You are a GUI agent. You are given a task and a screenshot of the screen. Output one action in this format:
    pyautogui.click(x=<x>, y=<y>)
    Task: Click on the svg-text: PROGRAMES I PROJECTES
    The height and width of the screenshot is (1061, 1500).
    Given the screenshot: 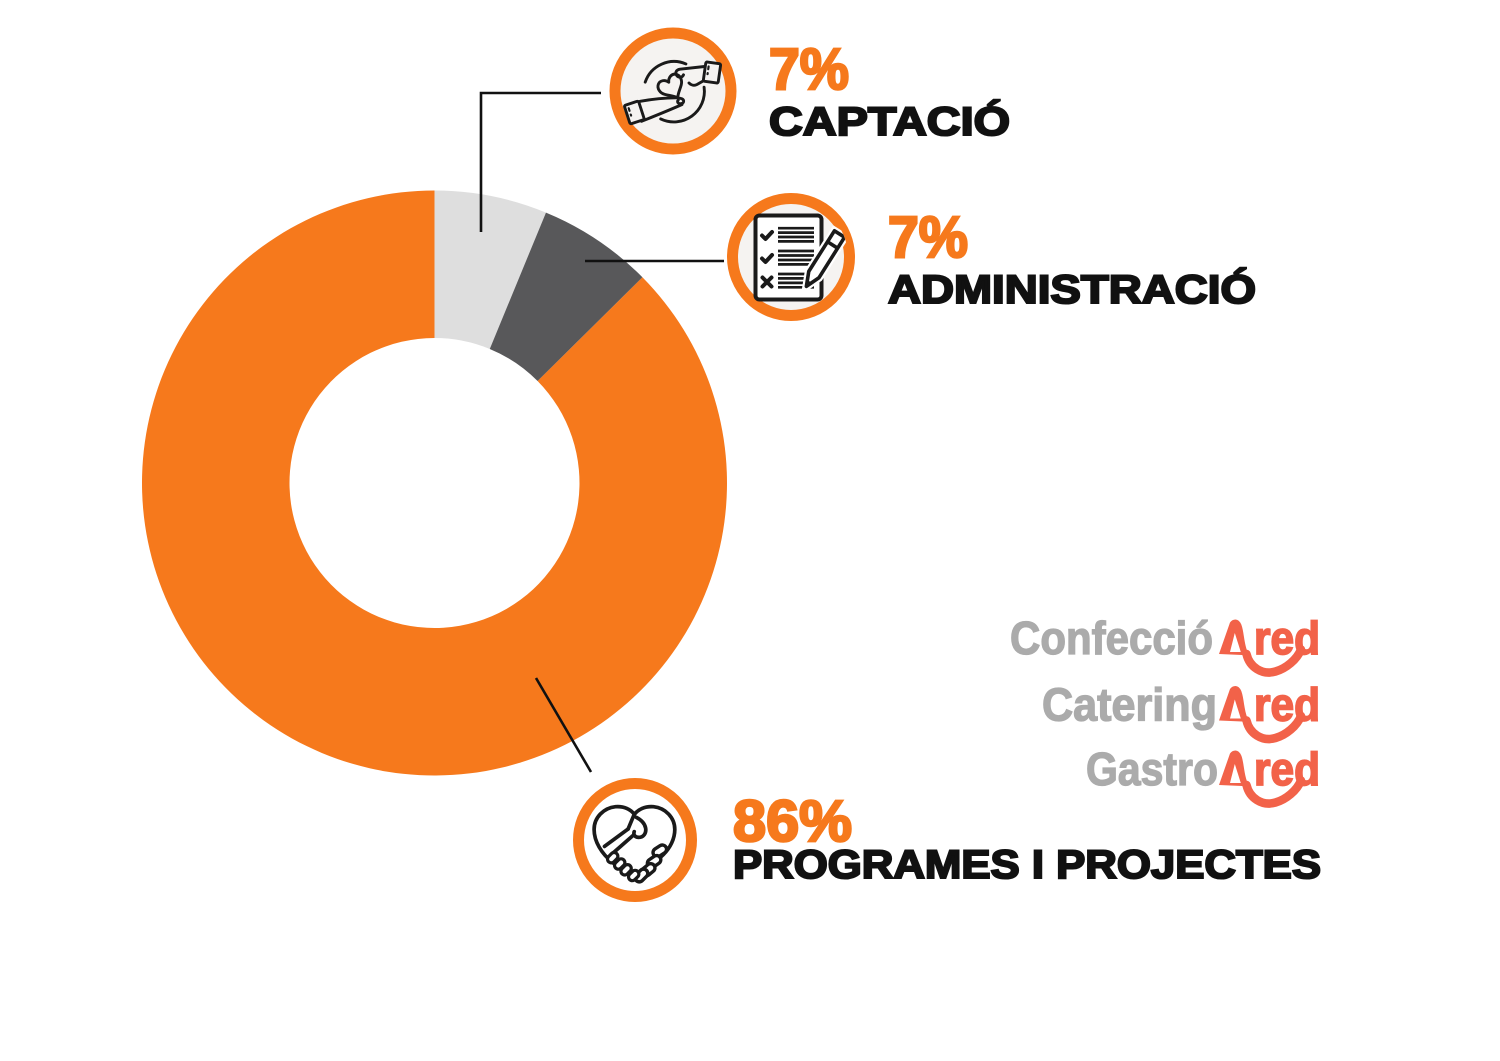 What is the action you would take?
    pyautogui.click(x=1027, y=865)
    